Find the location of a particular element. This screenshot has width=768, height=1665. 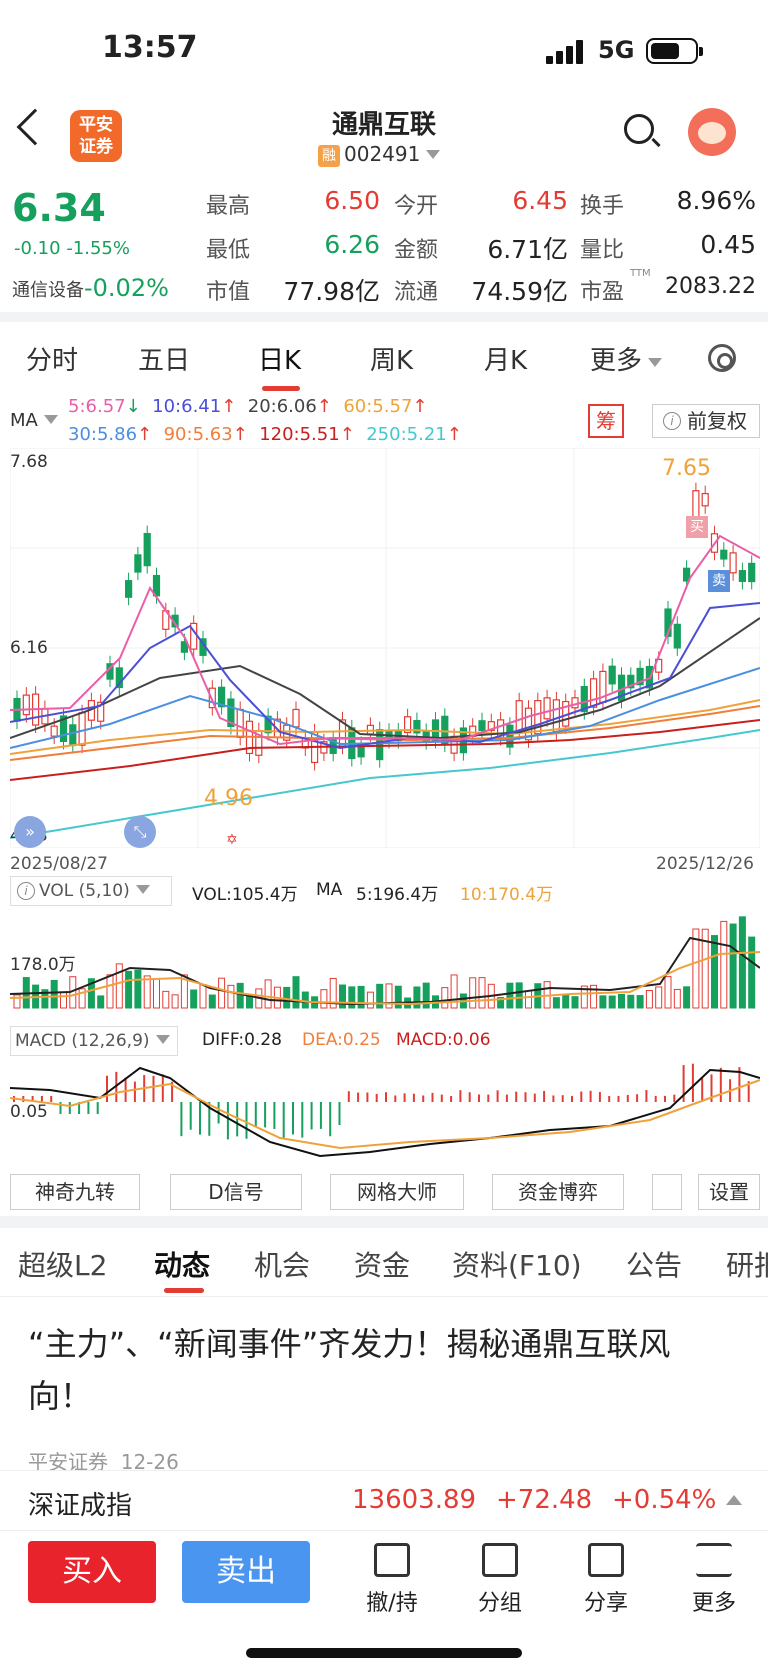

tab-news: 动态 is located at coordinates (182, 1265).